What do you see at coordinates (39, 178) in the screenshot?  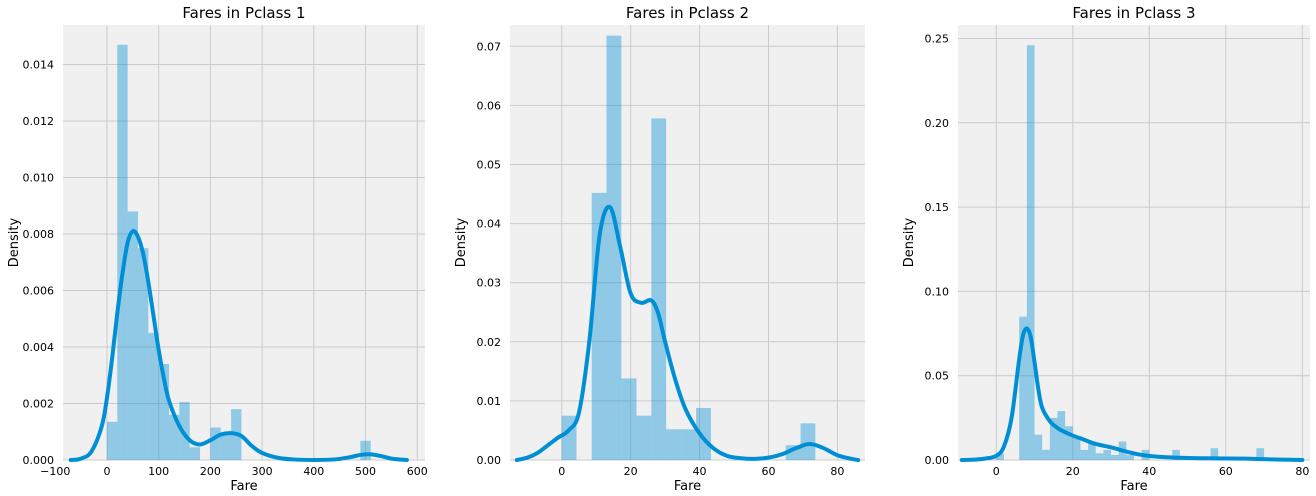 I see `y-tick-label: 0.010` at bounding box center [39, 178].